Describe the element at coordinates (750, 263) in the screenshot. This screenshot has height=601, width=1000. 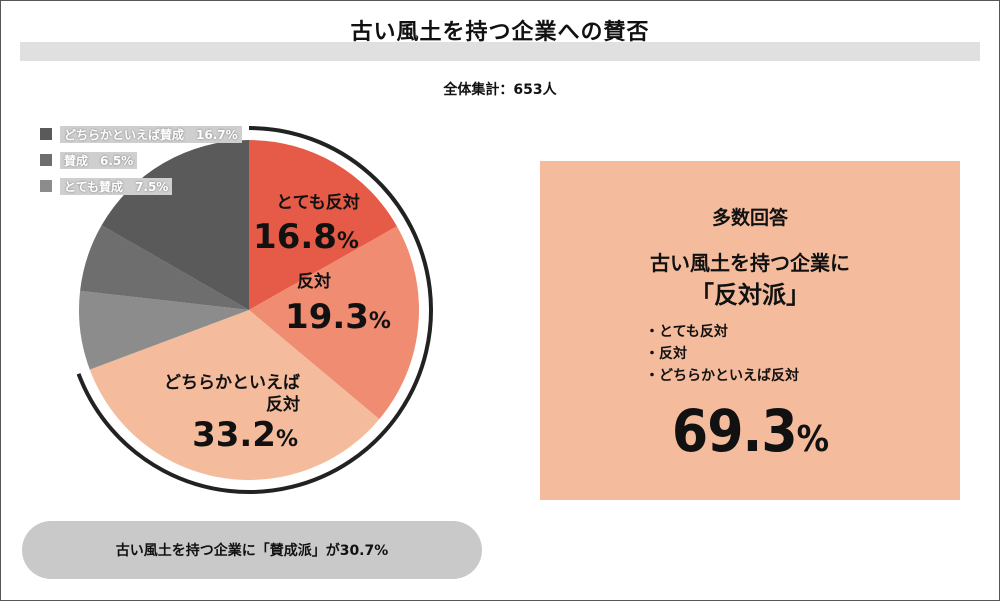
I see `majority-line1: 古い風土を持つ企業に` at that location.